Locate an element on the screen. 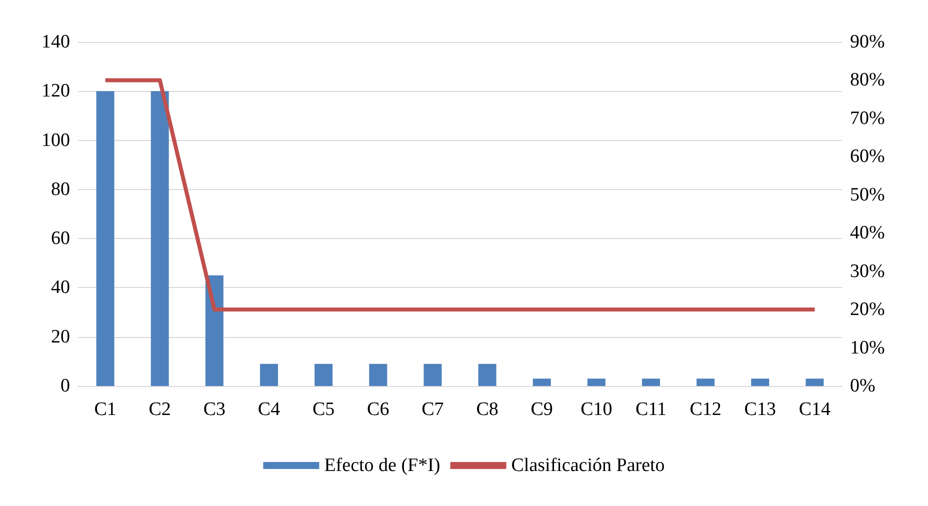 The width and height of the screenshot is (928, 506). x-tick-label: C5 is located at coordinates (323, 409).